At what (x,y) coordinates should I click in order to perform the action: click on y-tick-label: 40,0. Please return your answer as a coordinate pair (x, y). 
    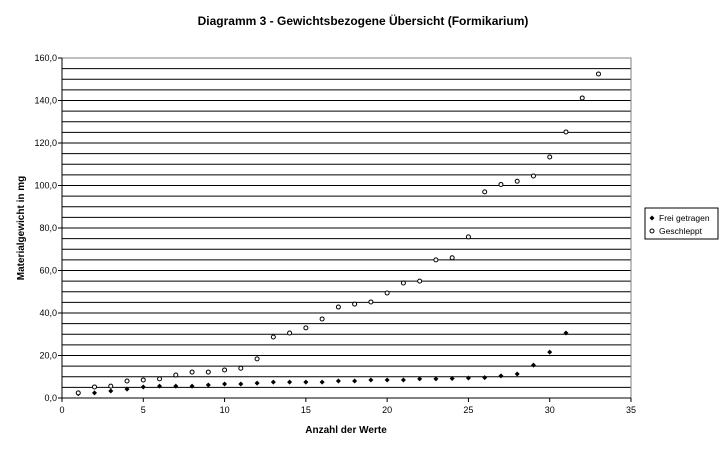
    Looking at the image, I should click on (48, 313).